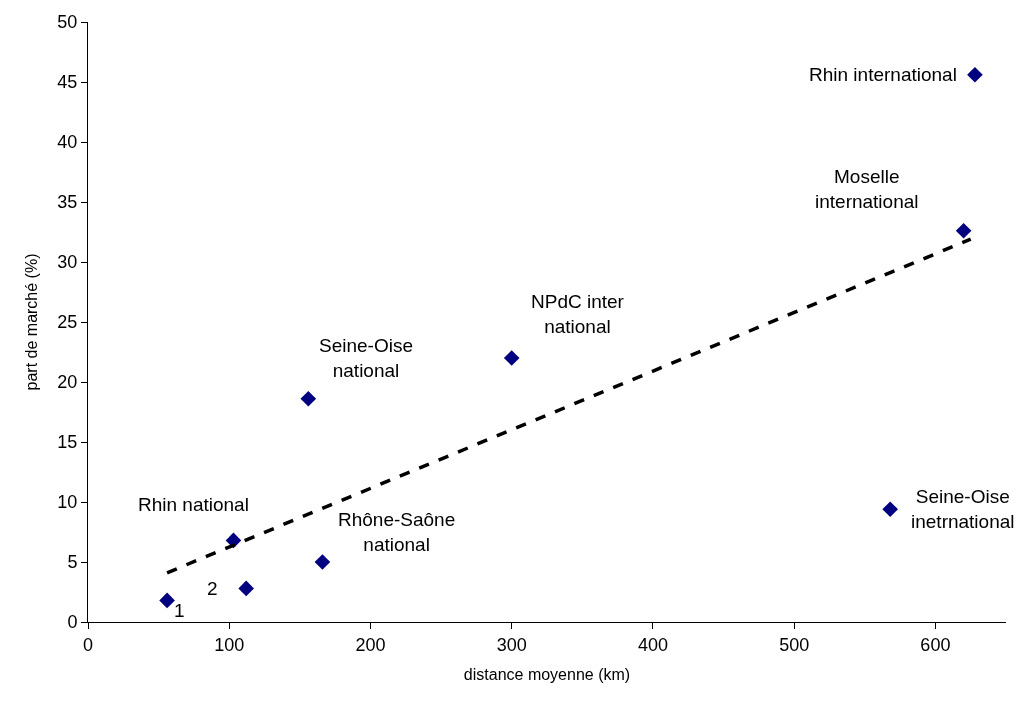  What do you see at coordinates (67, 442) in the screenshot?
I see `y-tick-label: 15` at bounding box center [67, 442].